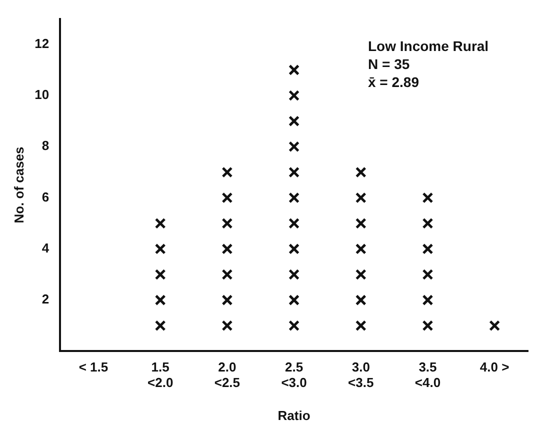 This screenshot has width=548, height=438. Describe the element at coordinates (227, 375) in the screenshot. I see `x-tick-label: 2.0 <2.5` at that location.